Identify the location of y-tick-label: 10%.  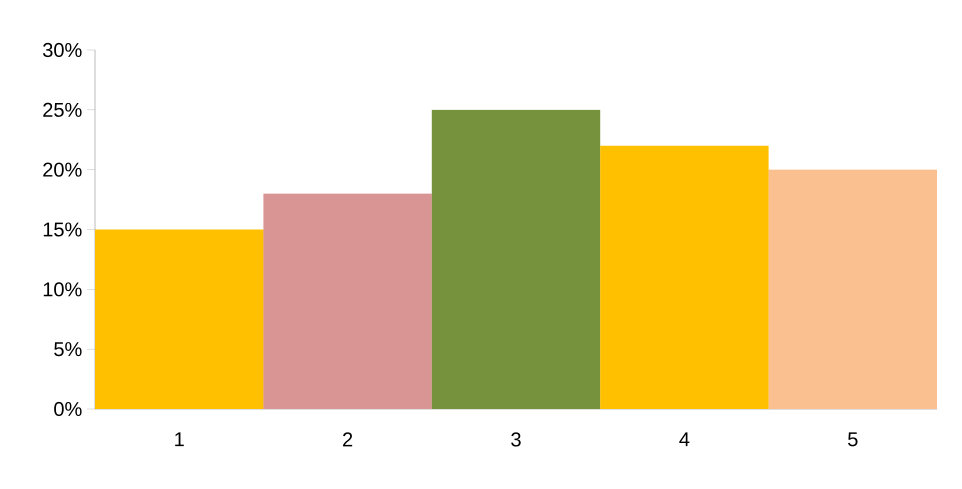
(63, 289).